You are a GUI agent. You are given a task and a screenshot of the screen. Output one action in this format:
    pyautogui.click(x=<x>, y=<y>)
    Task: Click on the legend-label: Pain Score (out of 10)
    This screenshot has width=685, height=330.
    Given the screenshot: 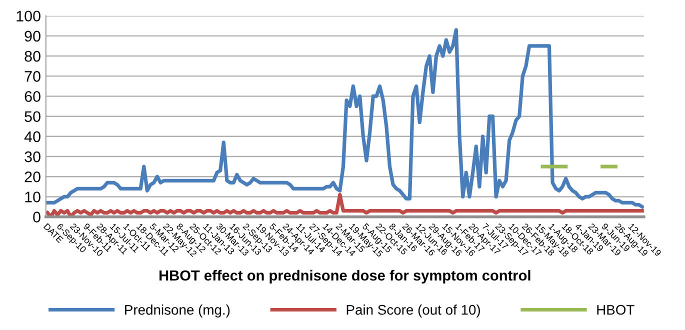 What is the action you would take?
    pyautogui.click(x=413, y=311)
    